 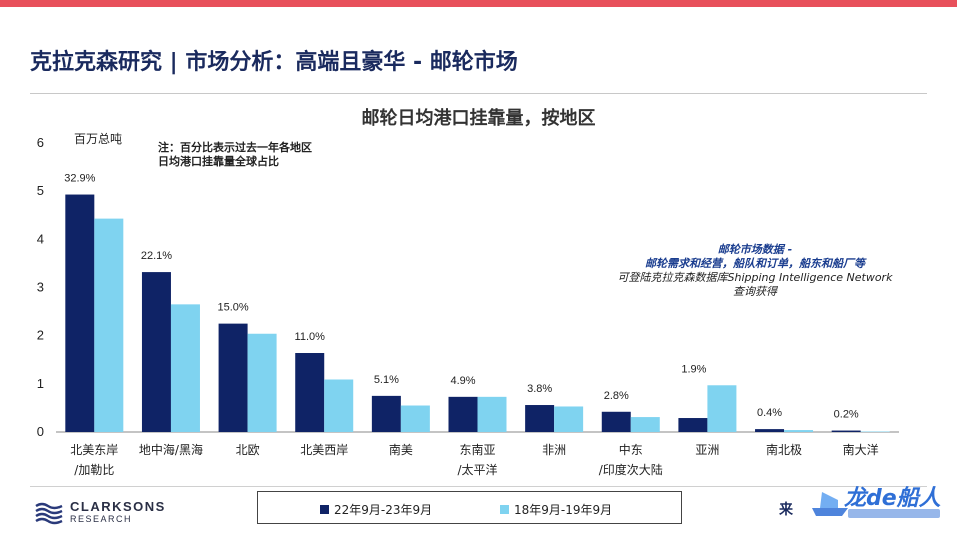 I want to click on promo-line: 可登陆克拉克森数据库Shipping Intelligence Network, so click(x=755, y=277).